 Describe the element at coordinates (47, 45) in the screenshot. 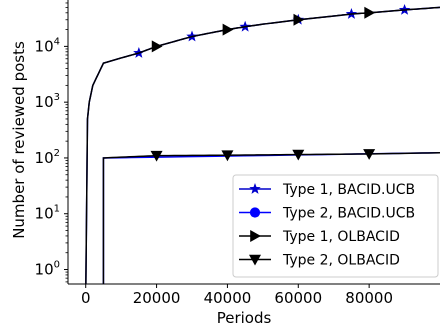

I see `y-tick-label: 10⁴` at that location.